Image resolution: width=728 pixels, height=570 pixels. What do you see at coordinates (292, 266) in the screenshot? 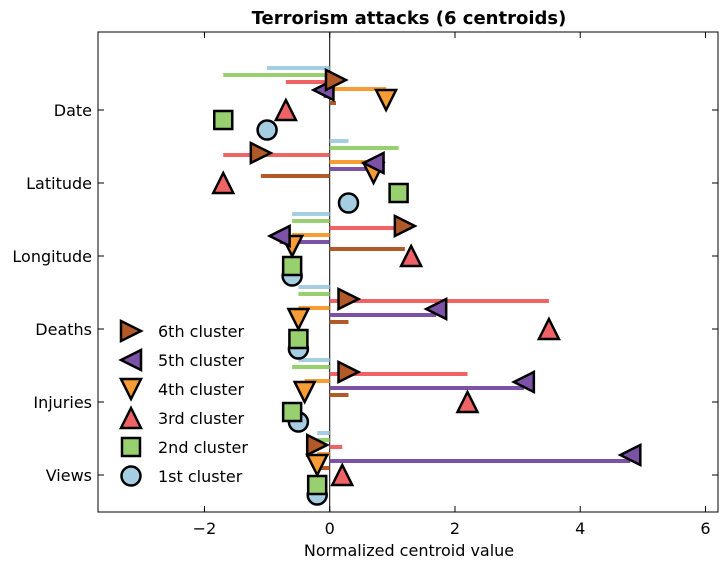
I see `marker-longitude-s4` at bounding box center [292, 266].